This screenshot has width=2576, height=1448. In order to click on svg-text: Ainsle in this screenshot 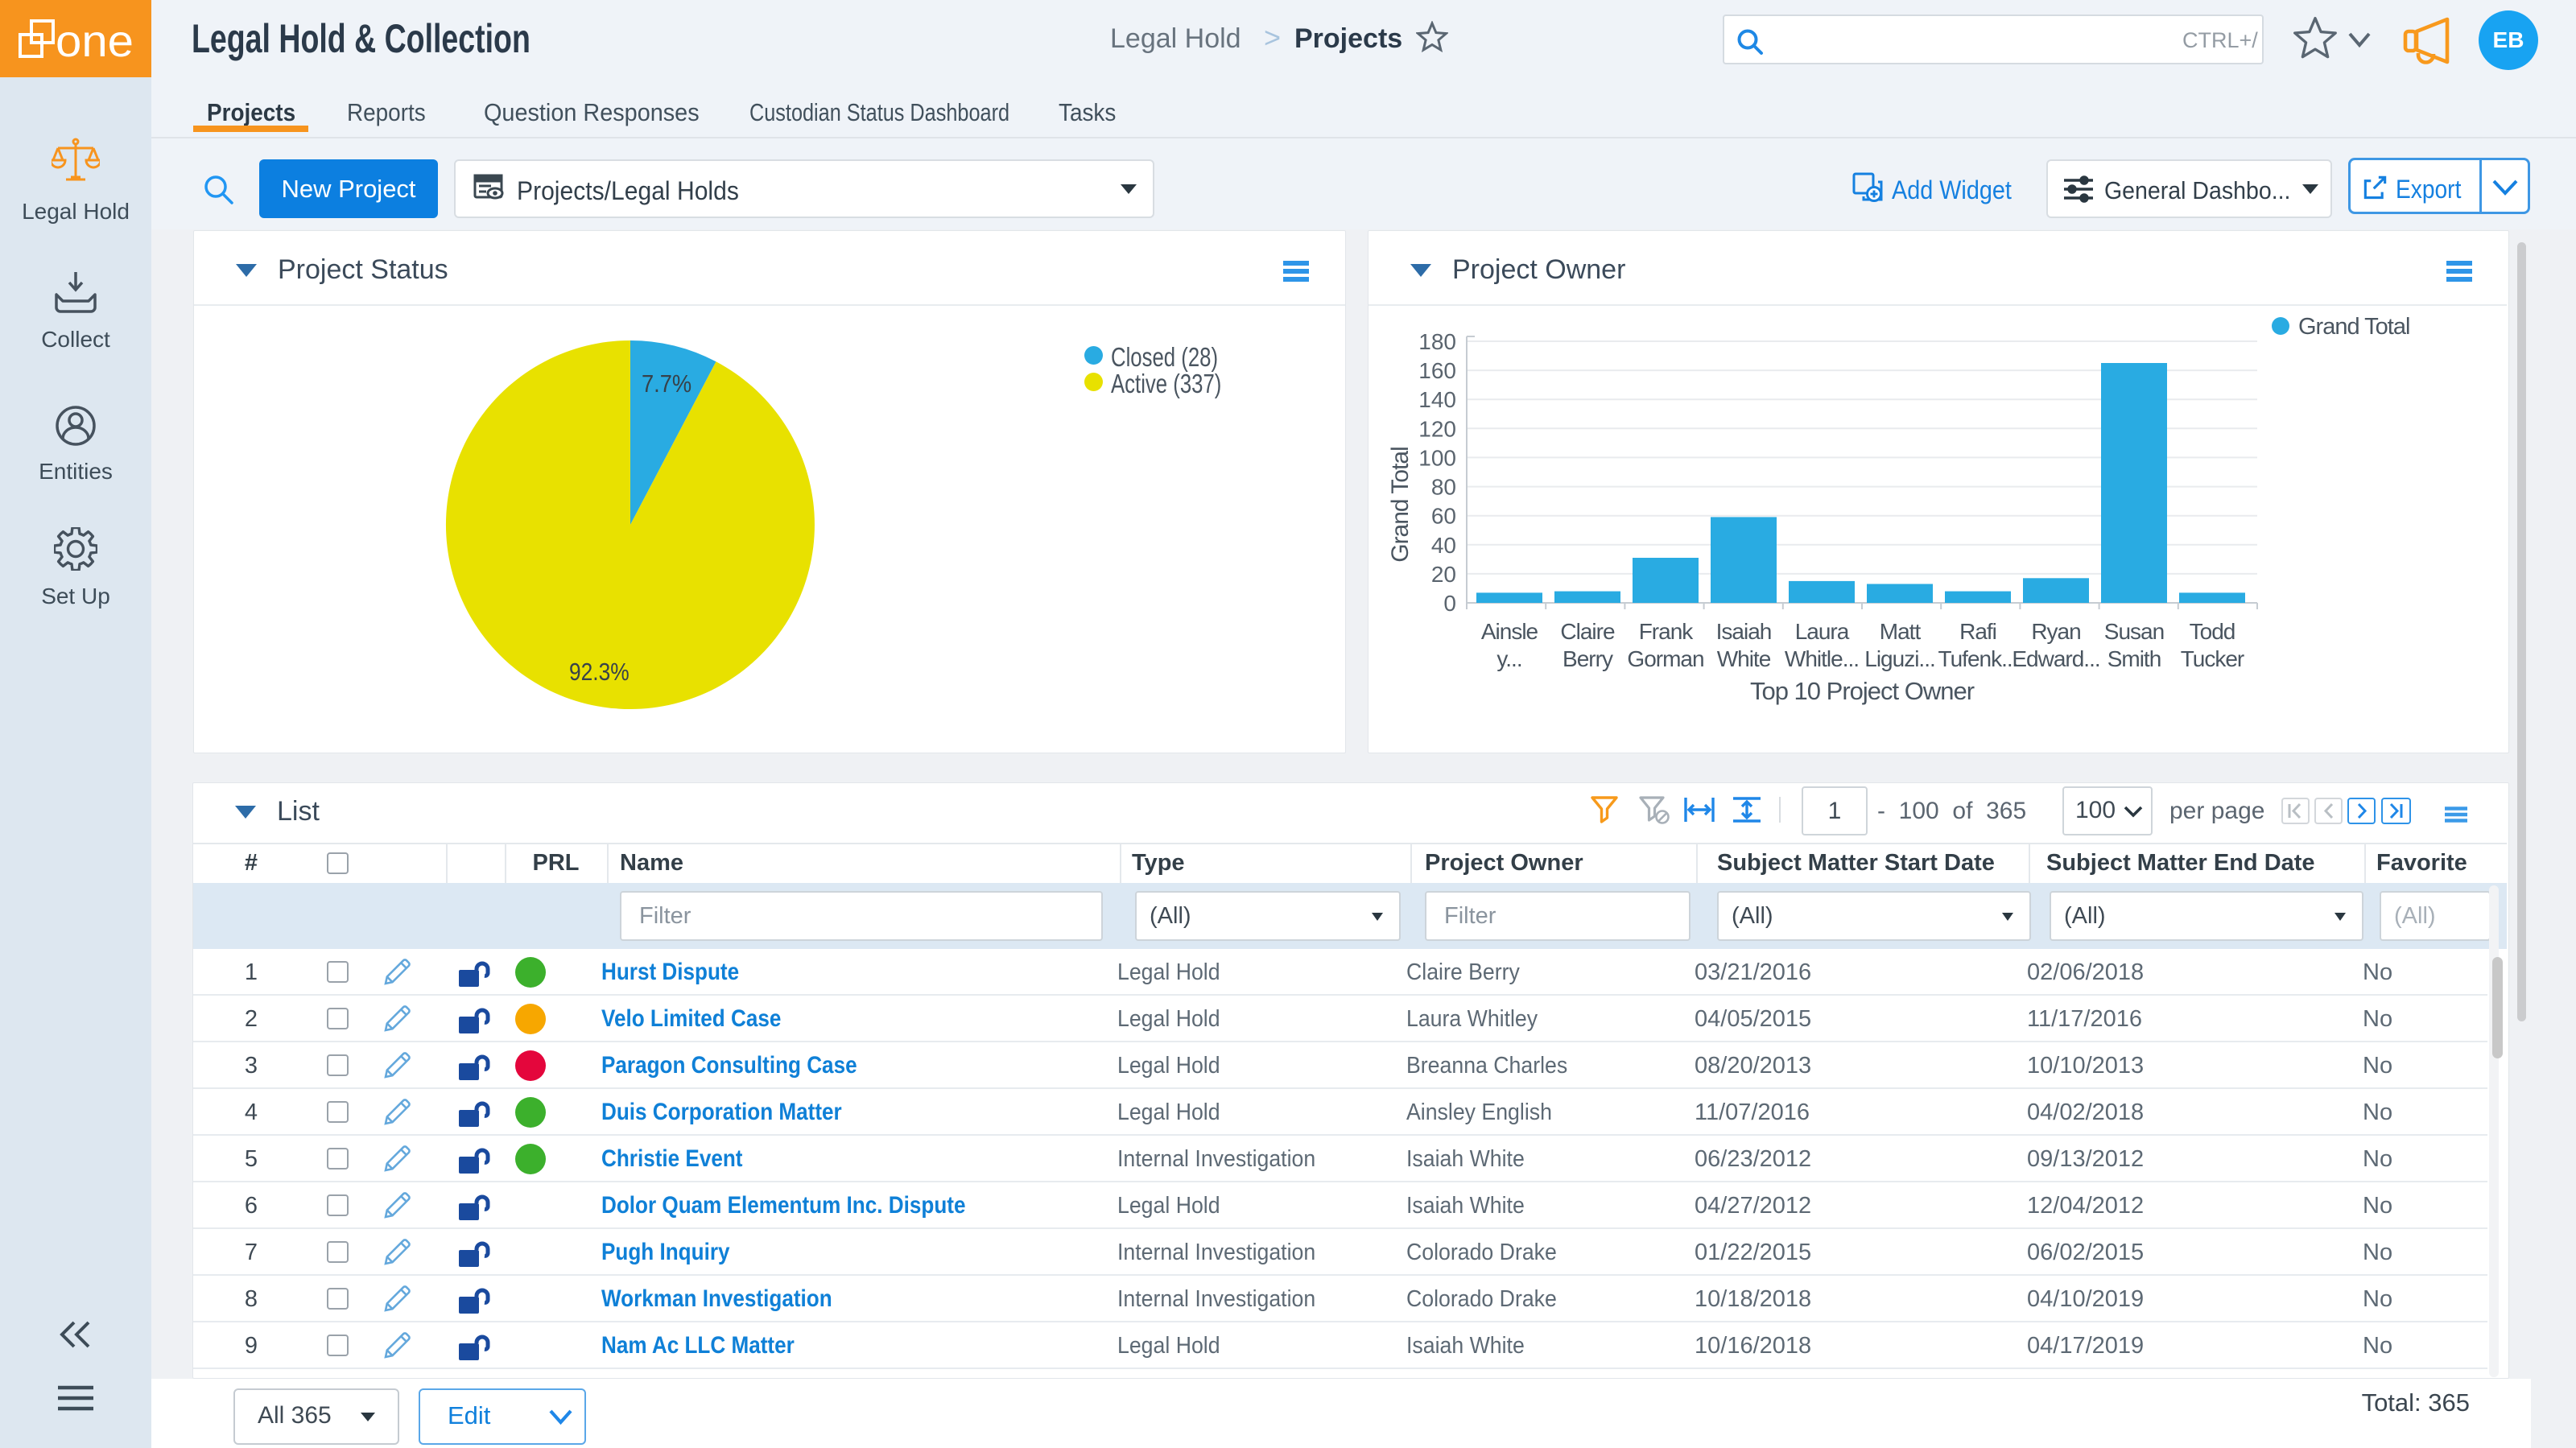, I will do `click(1509, 631)`.